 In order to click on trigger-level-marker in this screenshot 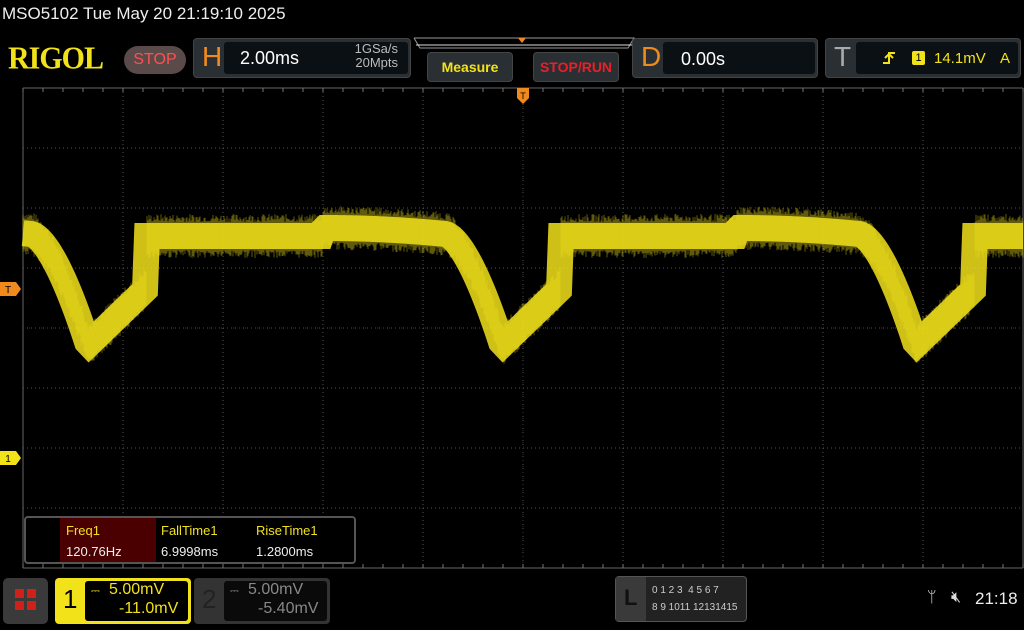, I will do `click(10, 289)`.